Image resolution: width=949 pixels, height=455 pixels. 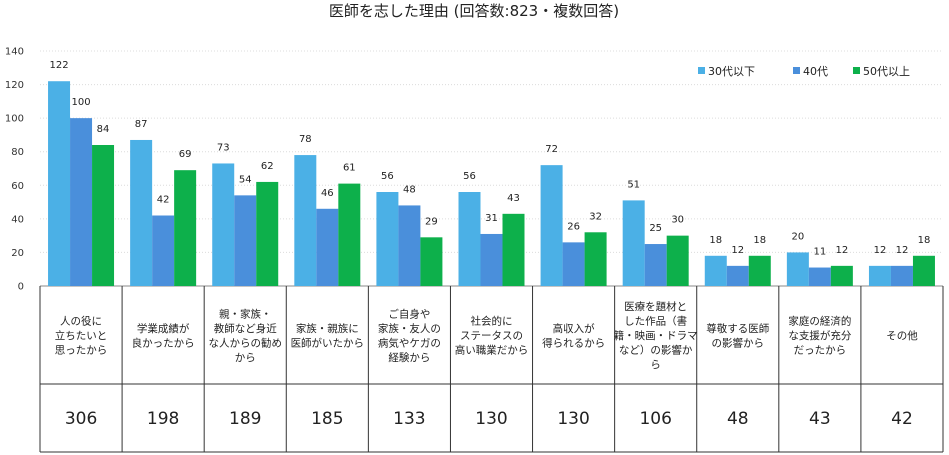 What do you see at coordinates (574, 328) in the screenshot?
I see `category-label: 高収入が` at bounding box center [574, 328].